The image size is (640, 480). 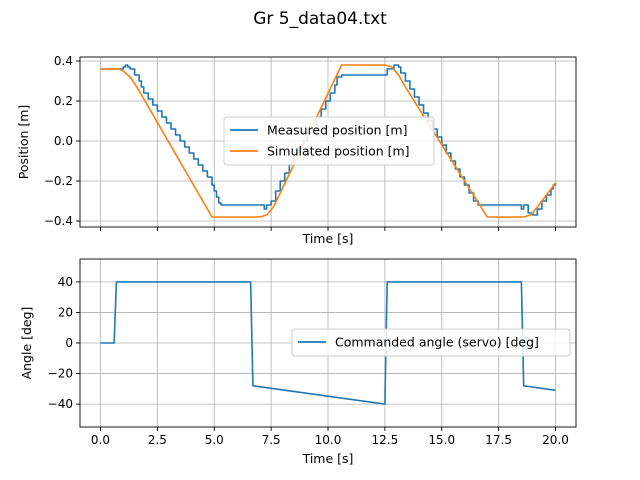 What do you see at coordinates (498, 440) in the screenshot?
I see `x-tick-label: 17.5` at bounding box center [498, 440].